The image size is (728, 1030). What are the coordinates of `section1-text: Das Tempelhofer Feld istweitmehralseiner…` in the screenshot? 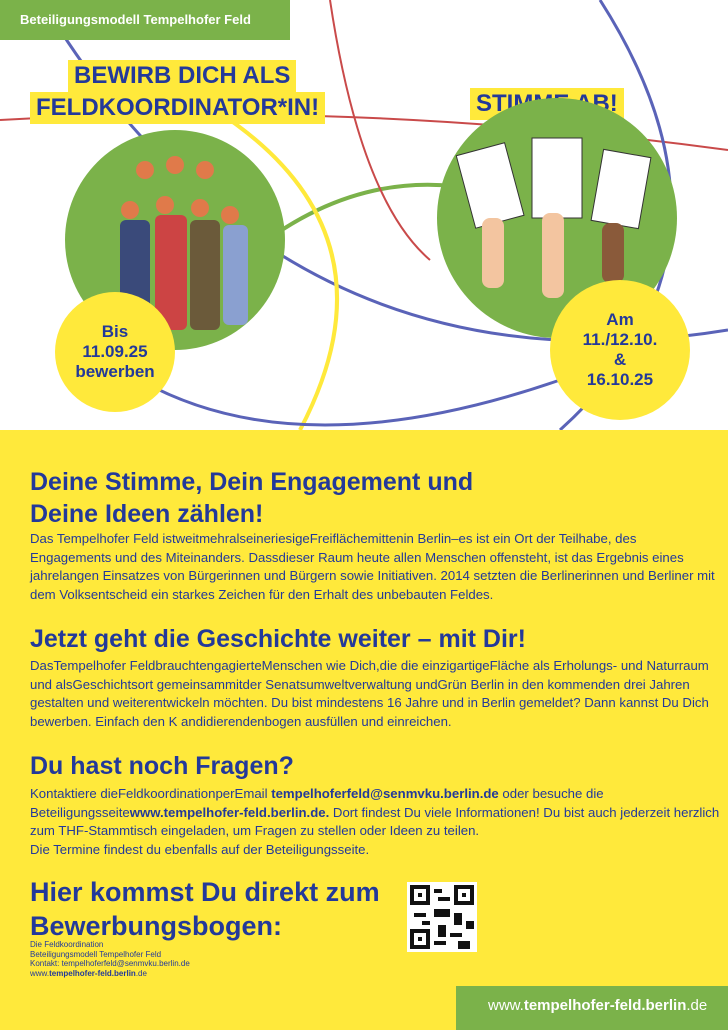 It's located at (372, 566).